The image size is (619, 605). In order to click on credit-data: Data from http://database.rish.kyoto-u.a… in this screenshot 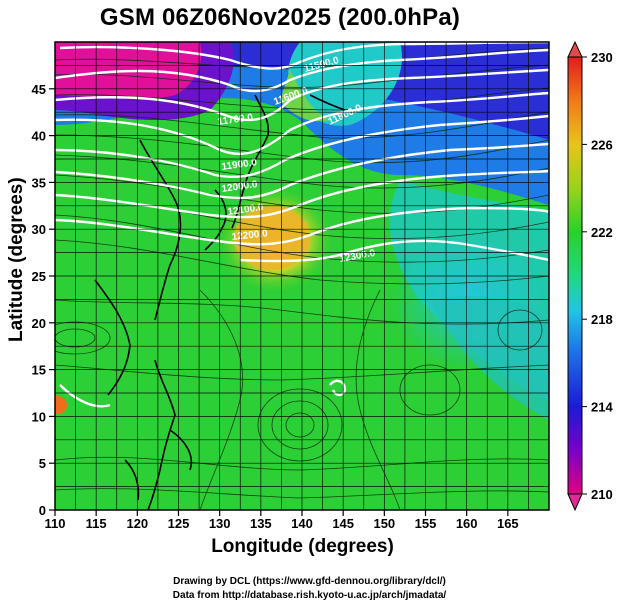, I will do `click(309, 595)`.